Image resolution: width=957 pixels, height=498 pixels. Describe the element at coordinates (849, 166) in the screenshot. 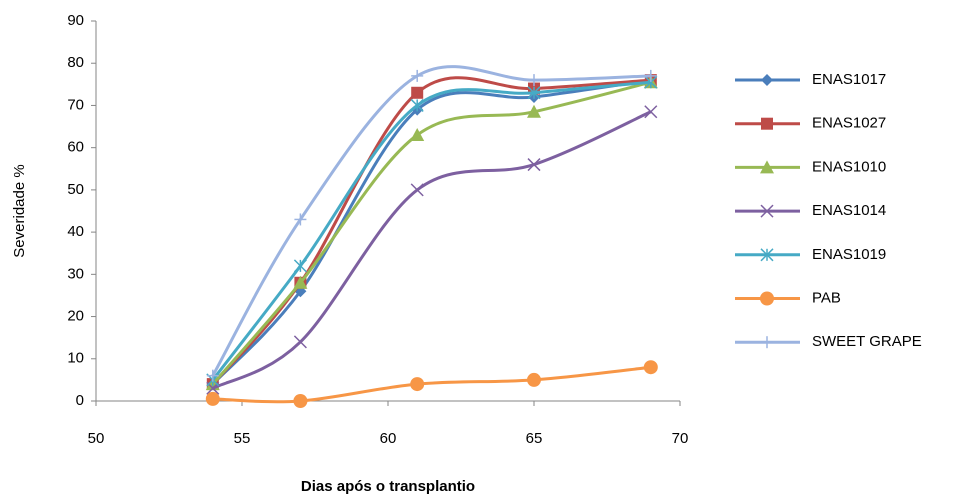

I see `legend-label: ENAS1010` at that location.